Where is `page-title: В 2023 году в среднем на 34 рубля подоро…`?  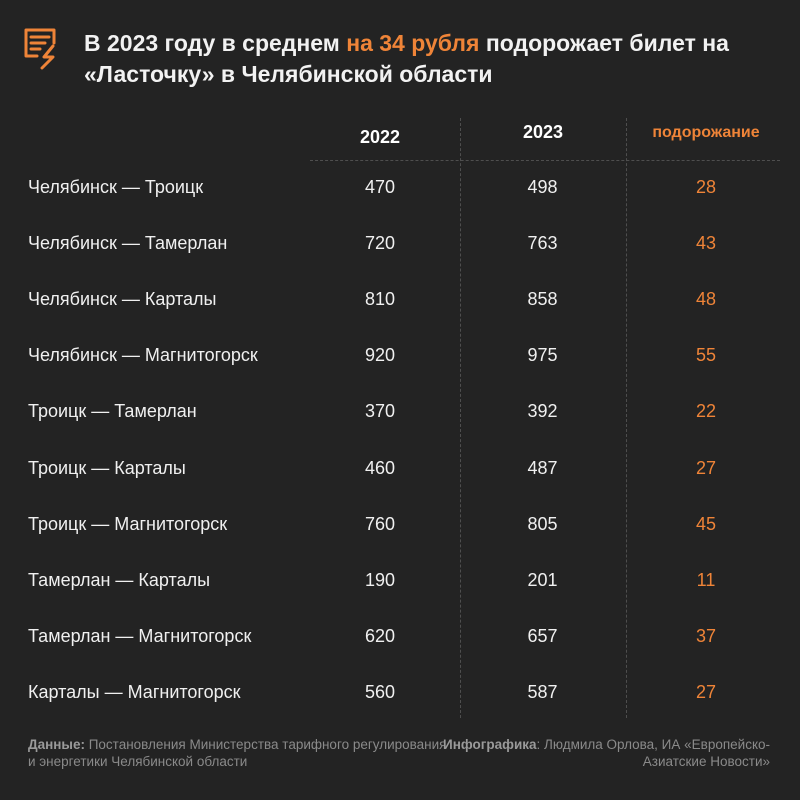
page-title: В 2023 году в среднем на 34 рубля подоро… is located at coordinates (406, 58).